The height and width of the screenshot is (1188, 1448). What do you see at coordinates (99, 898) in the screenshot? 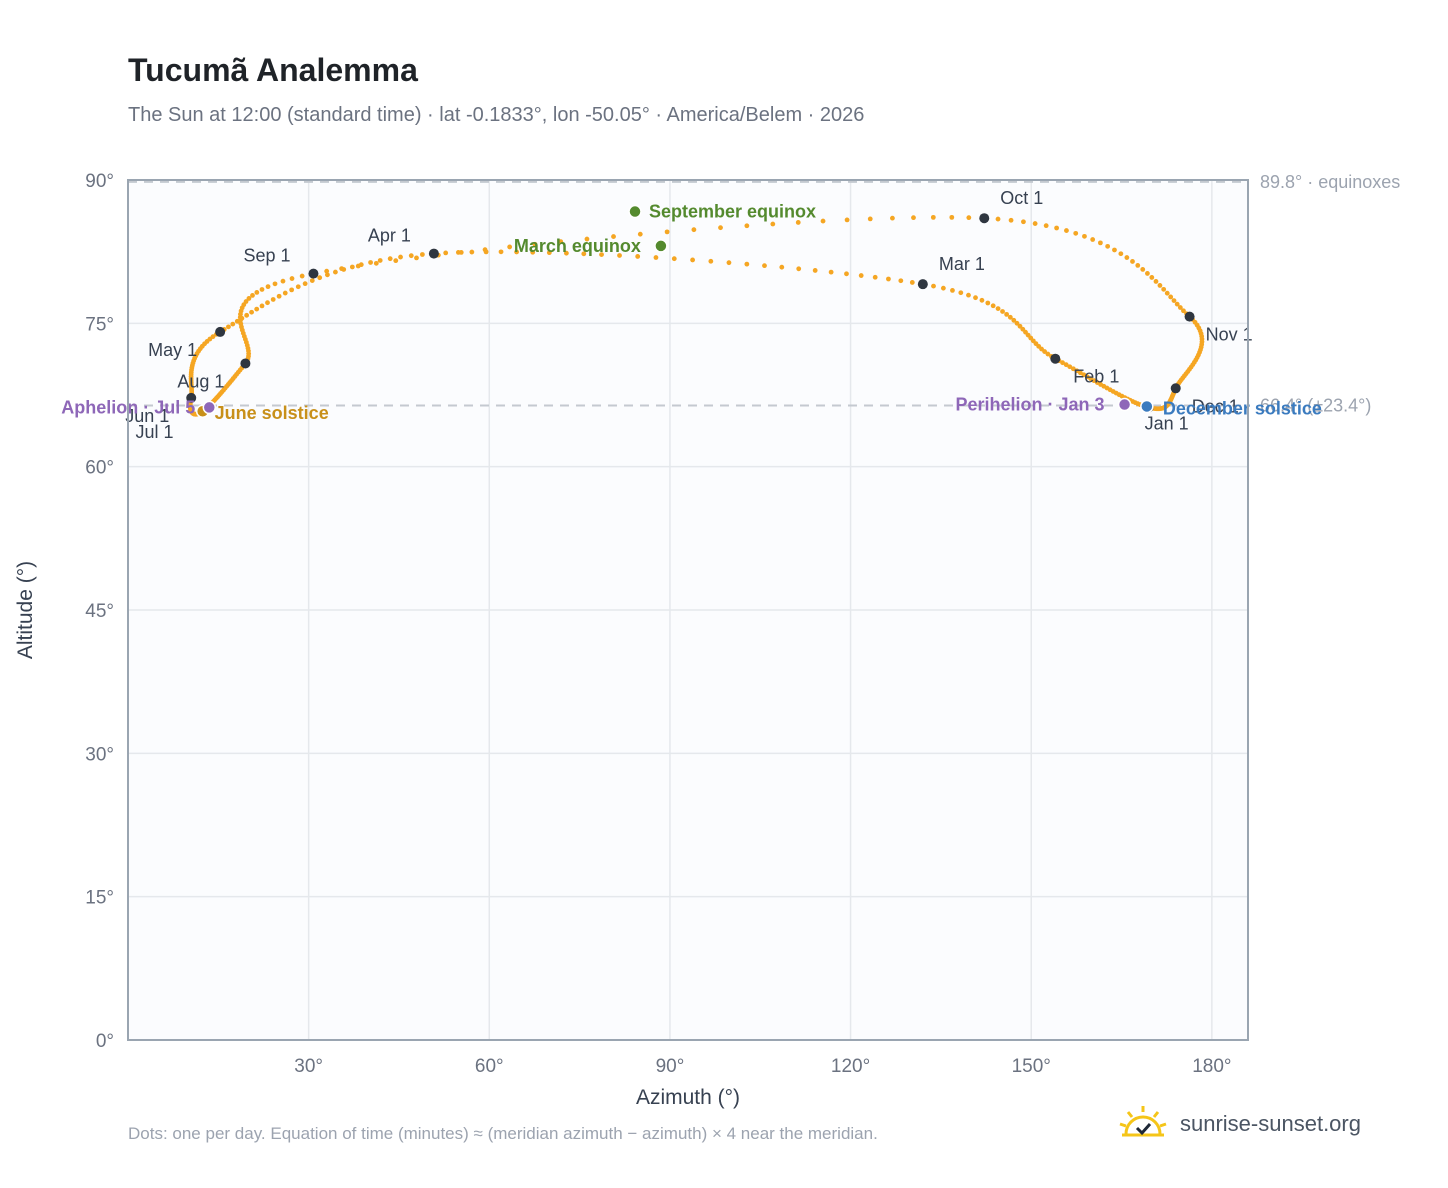
I see `y-tick-label: 15°` at bounding box center [99, 898].